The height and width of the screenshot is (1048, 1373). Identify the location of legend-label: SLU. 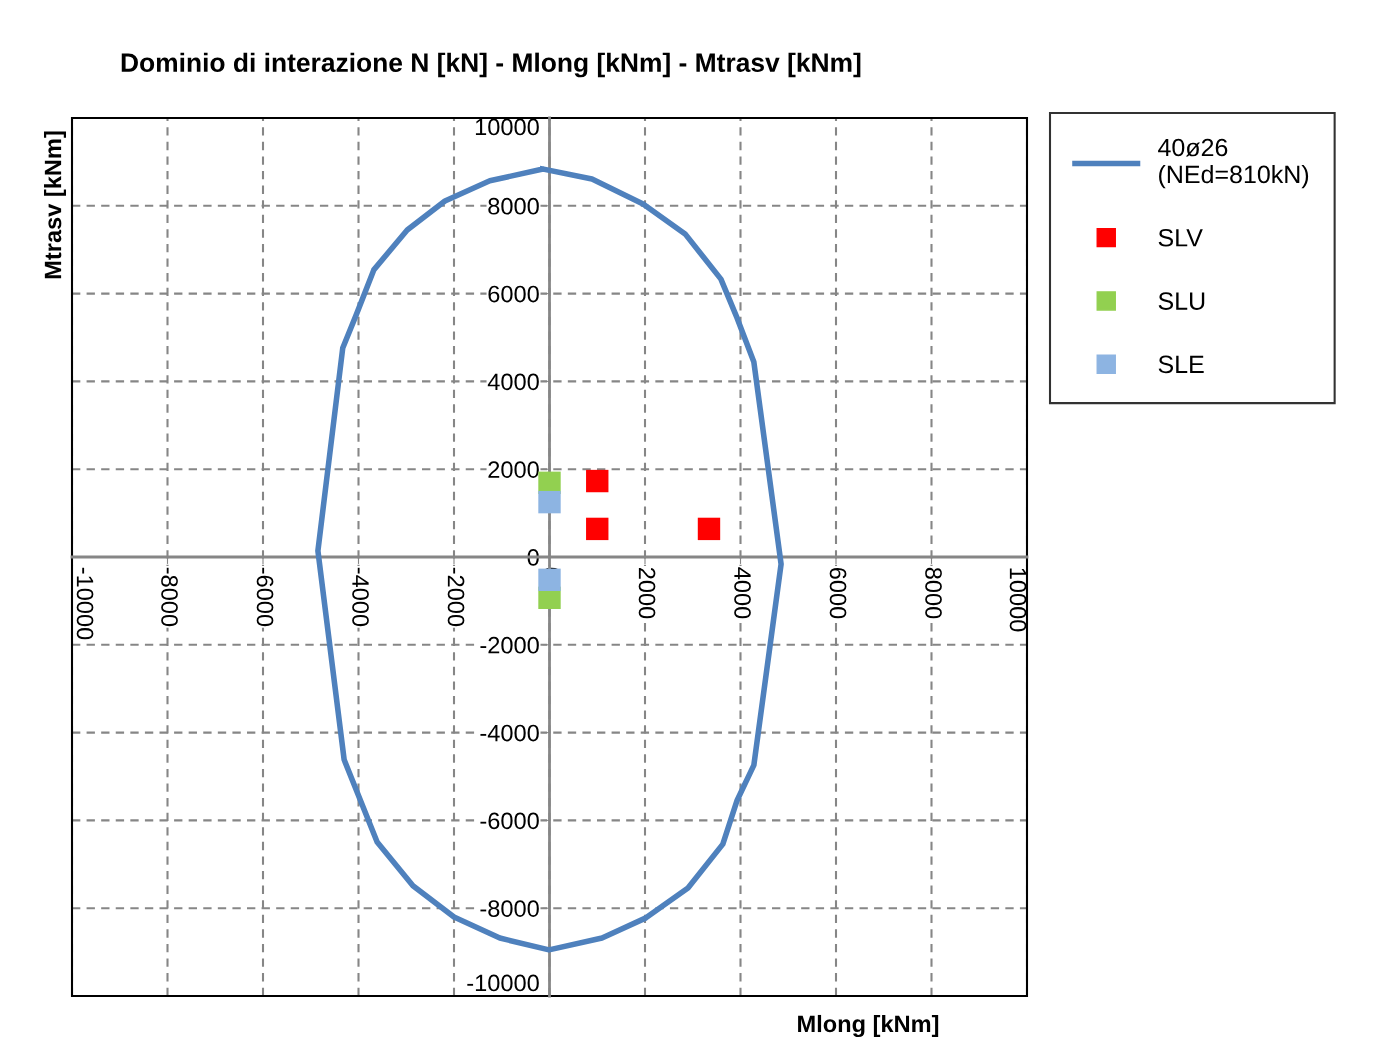
(1181, 301).